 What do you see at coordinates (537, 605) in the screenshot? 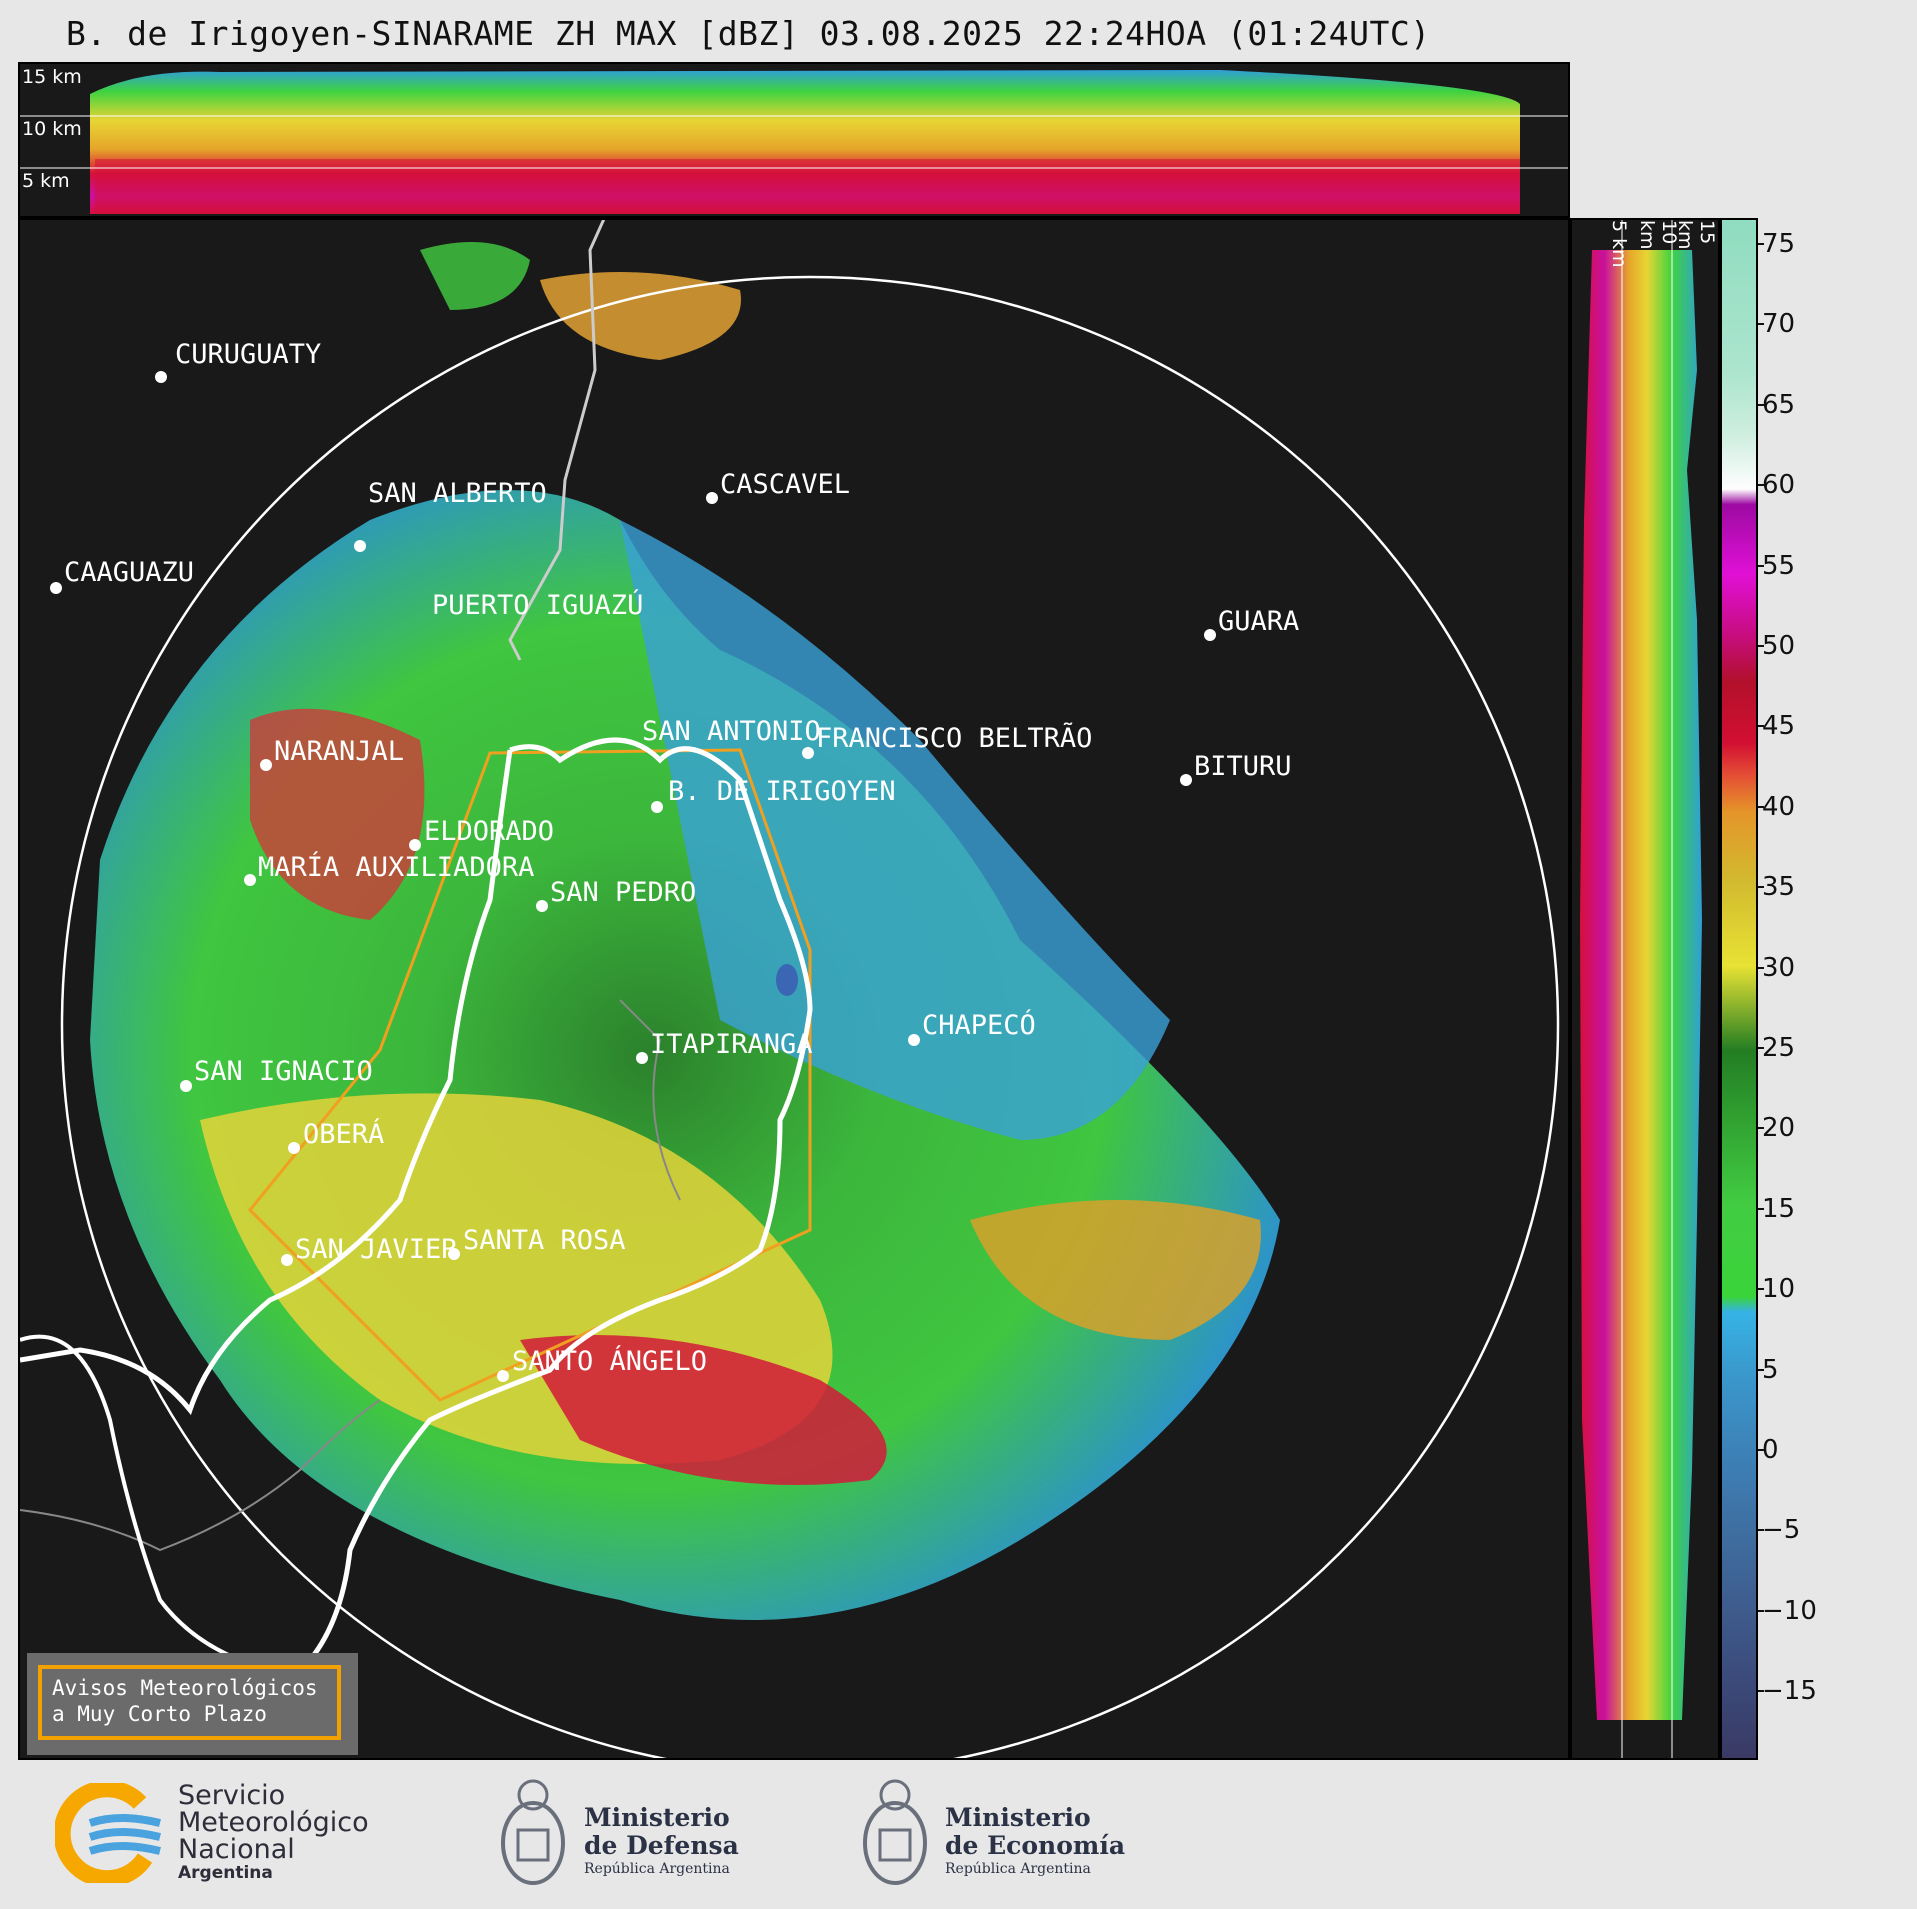
I see `city-label: PUERTO IGUAZÚ` at bounding box center [537, 605].